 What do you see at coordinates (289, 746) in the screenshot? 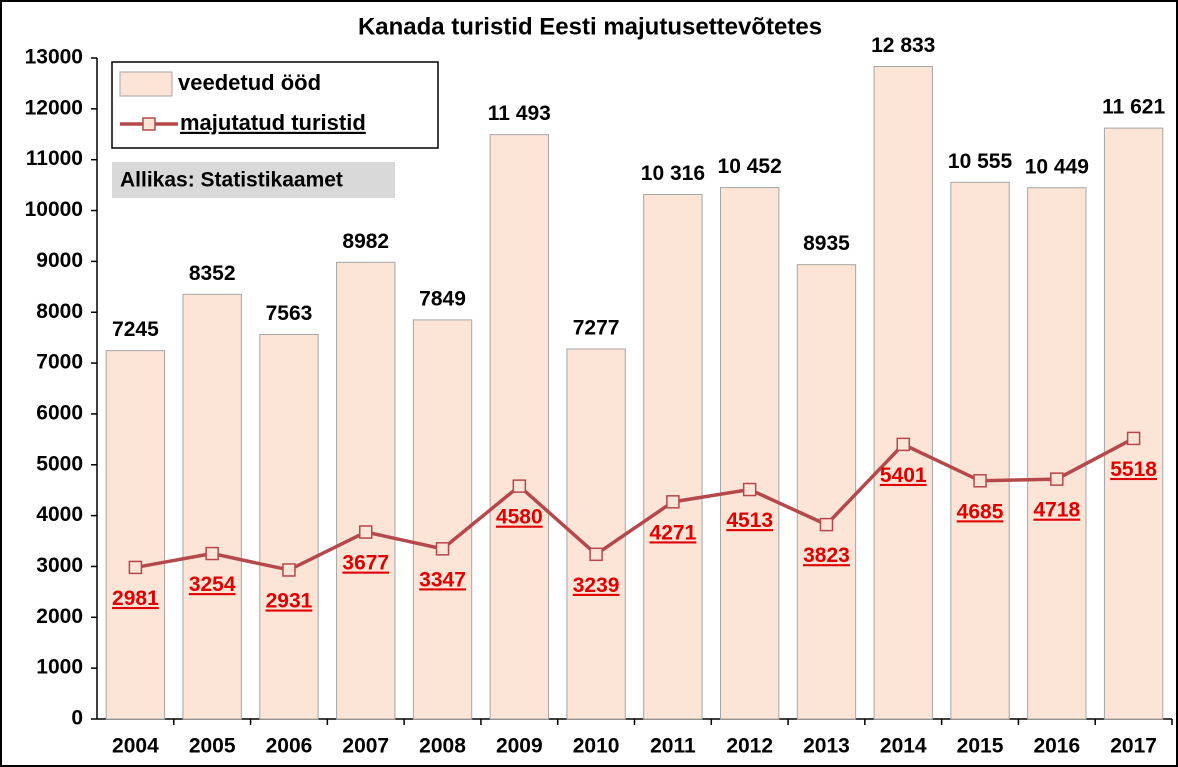
I see `x-tick-label: 2006` at bounding box center [289, 746].